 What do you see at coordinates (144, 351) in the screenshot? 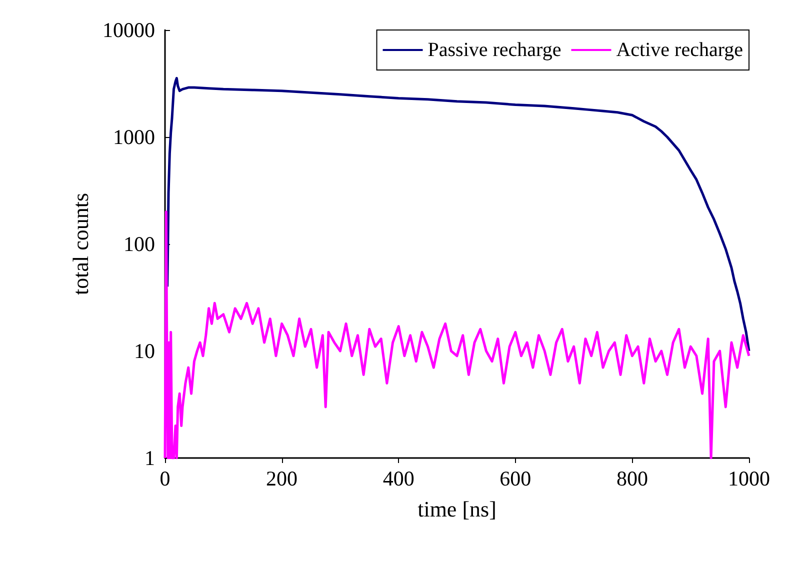
I see `y-tick-label: 10` at bounding box center [144, 351].